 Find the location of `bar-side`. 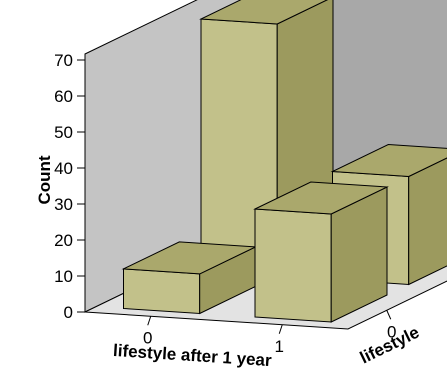

bar-side is located at coordinates (427, 221).